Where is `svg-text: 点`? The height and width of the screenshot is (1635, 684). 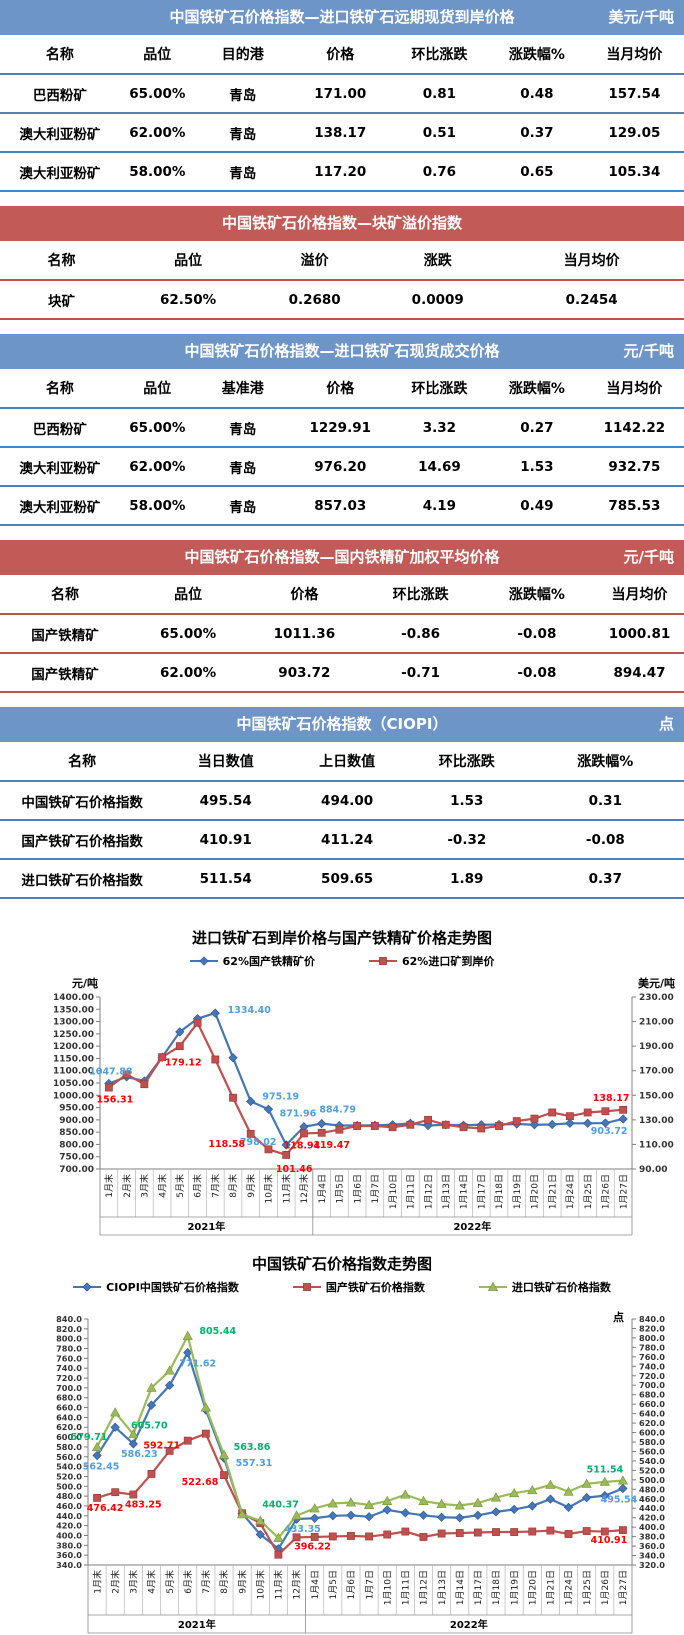
svg-text: 点 is located at coordinates (618, 1317).